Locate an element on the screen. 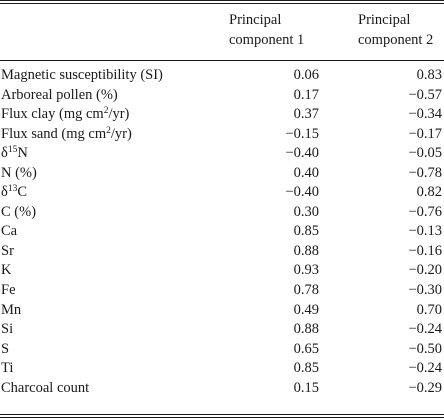 Image resolution: width=444 pixels, height=420 pixels. bottom-rule-outer is located at coordinates (222, 417).